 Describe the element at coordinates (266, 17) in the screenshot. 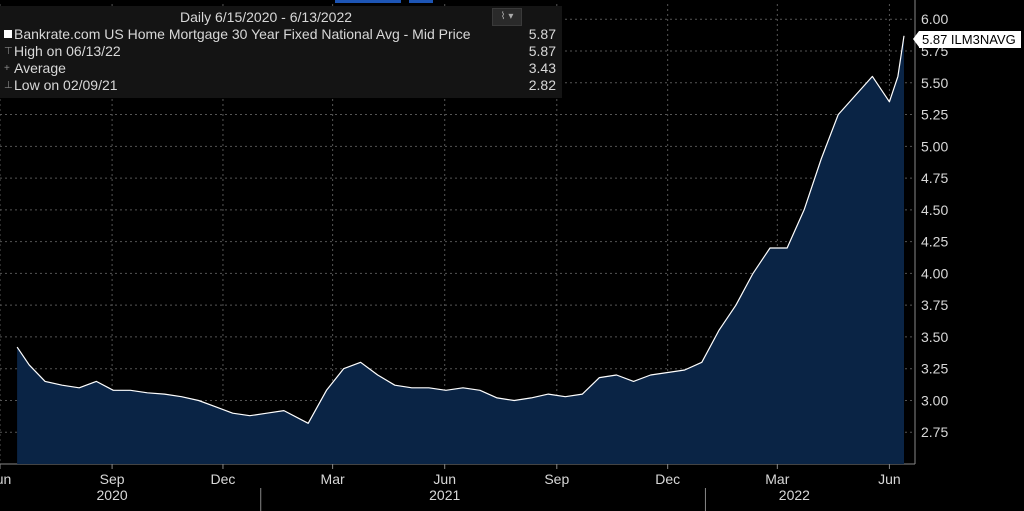

I see `date-range: Daily 6/15/2020 - 6/13/2022` at that location.